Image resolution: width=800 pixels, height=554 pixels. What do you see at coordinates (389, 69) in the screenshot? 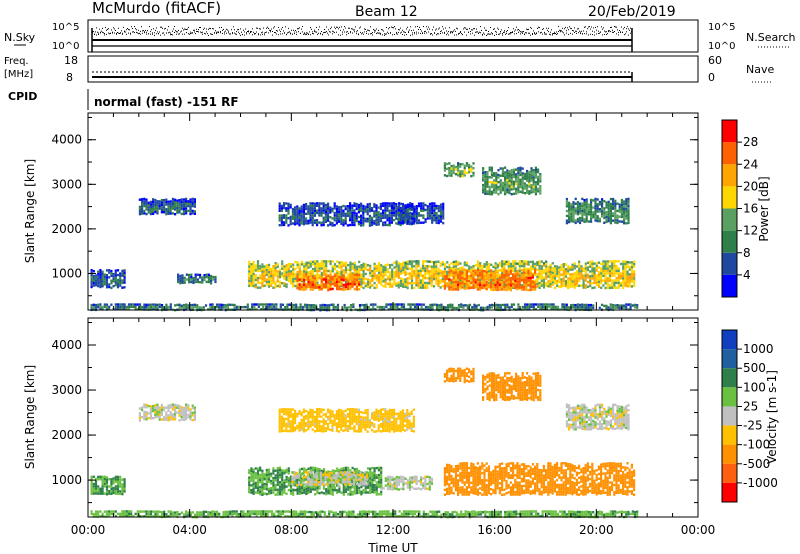
I see `freq-strip: Freq. [MHz] 18 8 60 0 Nave` at bounding box center [389, 69].